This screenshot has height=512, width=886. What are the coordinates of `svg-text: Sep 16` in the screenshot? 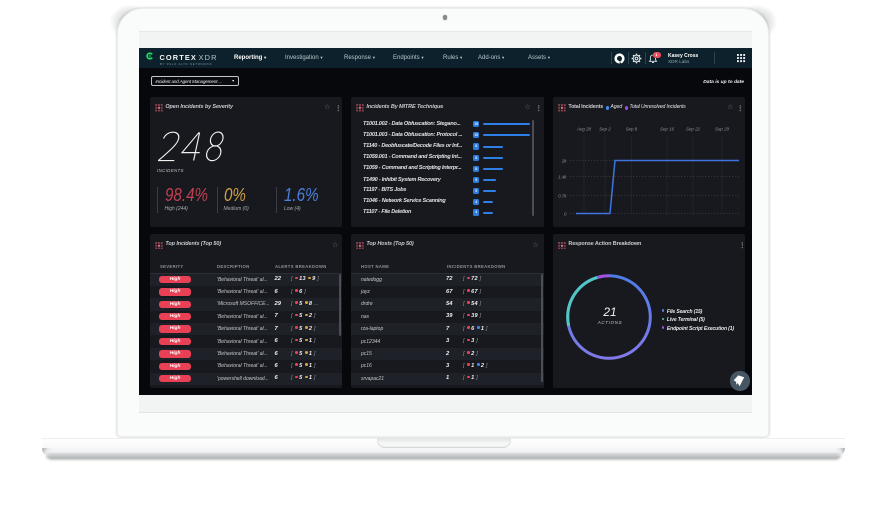 It's located at (667, 128).